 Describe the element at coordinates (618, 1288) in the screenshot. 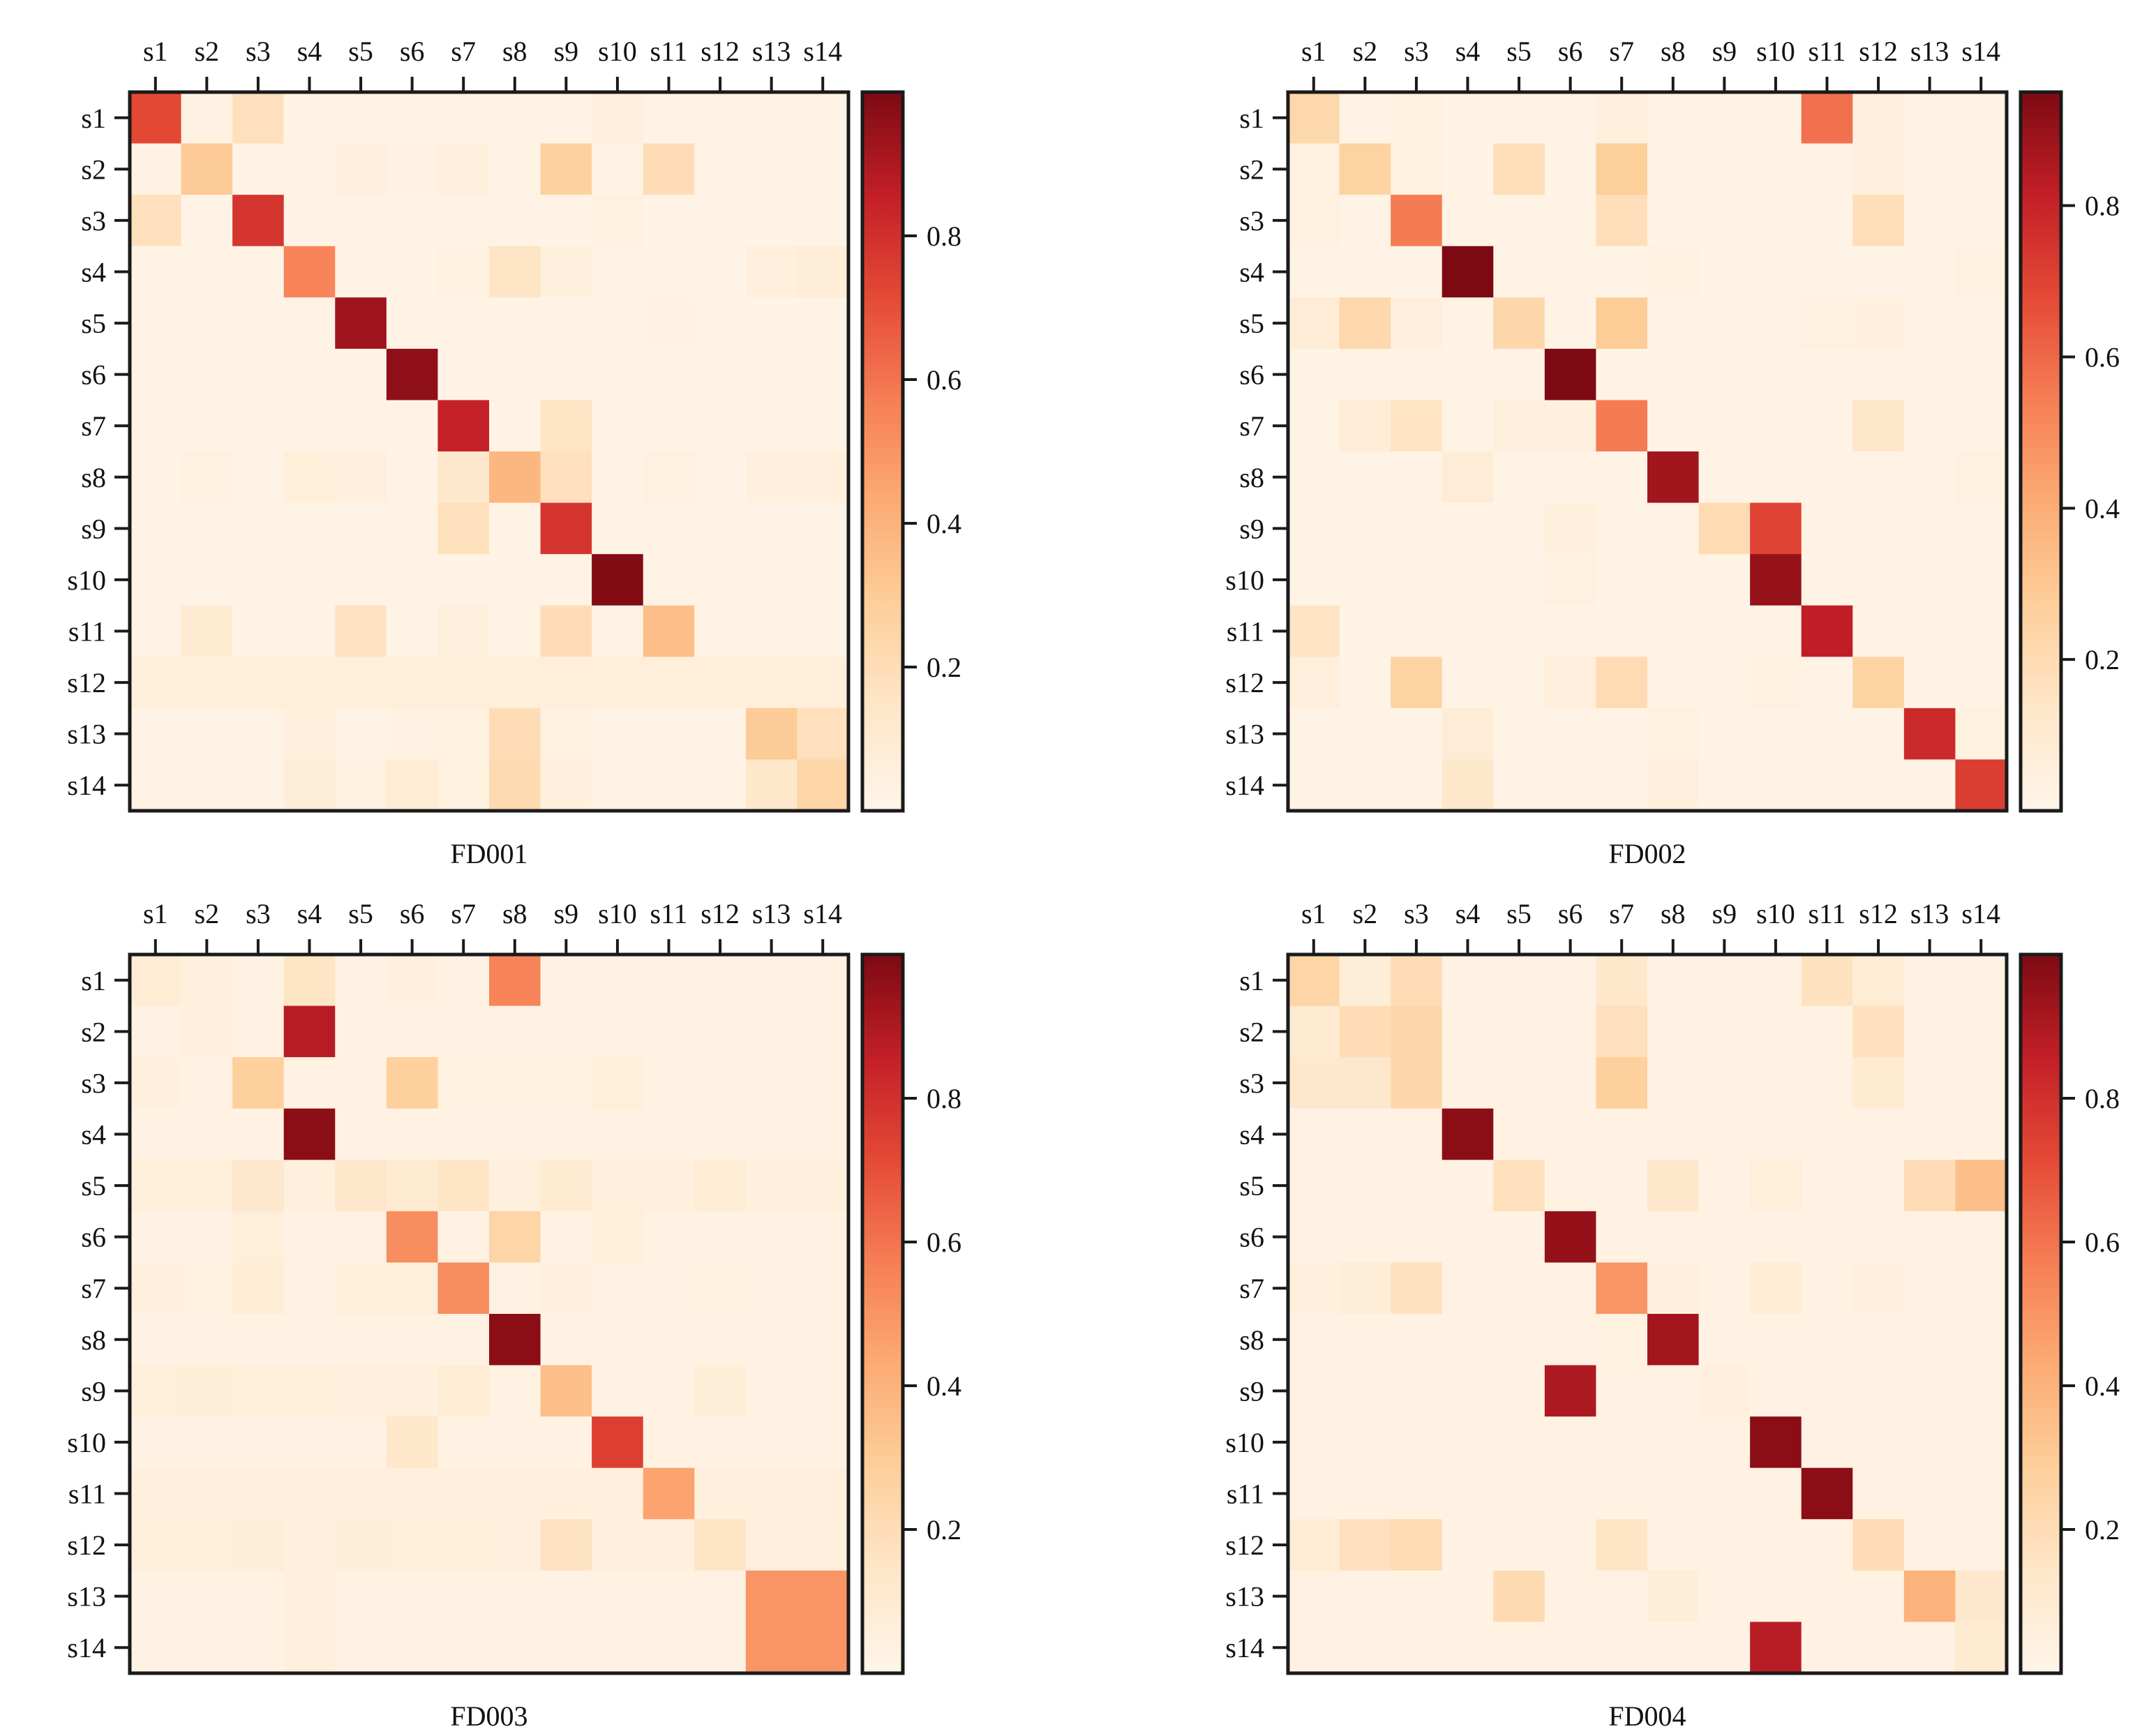

I see `heatmap-cell-s7-s10` at that location.